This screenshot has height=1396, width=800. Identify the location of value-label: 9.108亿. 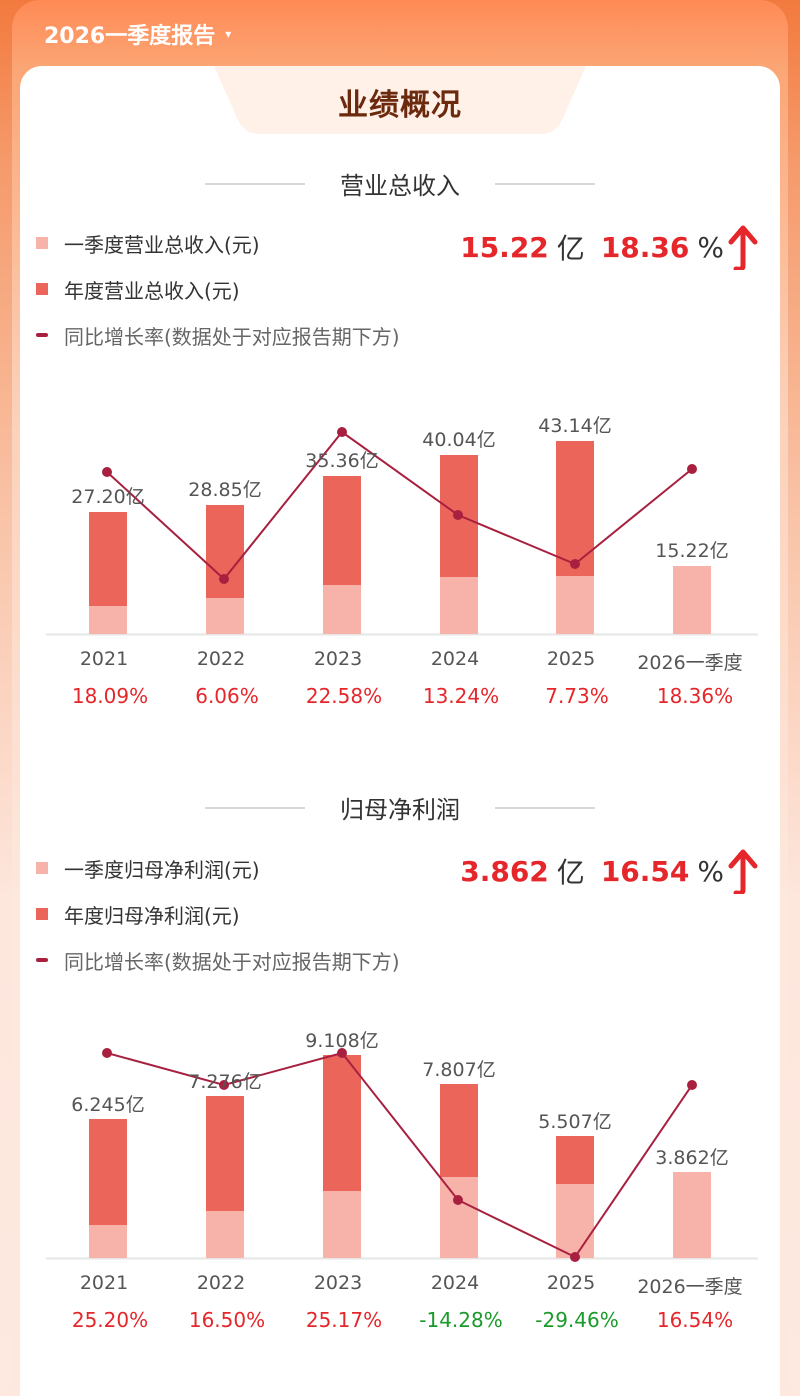
(342, 1041).